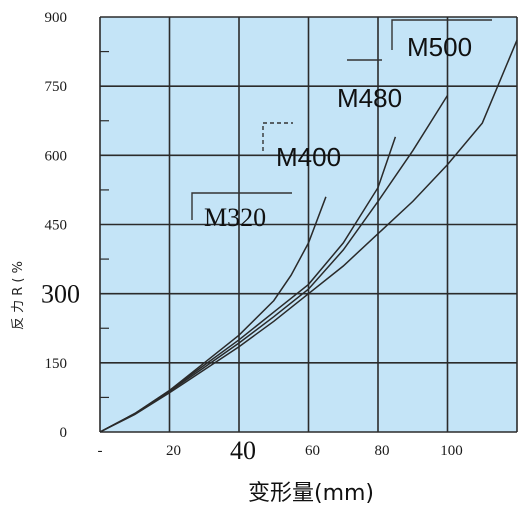 This screenshot has height=506, width=518. Describe the element at coordinates (56, 364) in the screenshot. I see `y-tick-label: 150` at that location.